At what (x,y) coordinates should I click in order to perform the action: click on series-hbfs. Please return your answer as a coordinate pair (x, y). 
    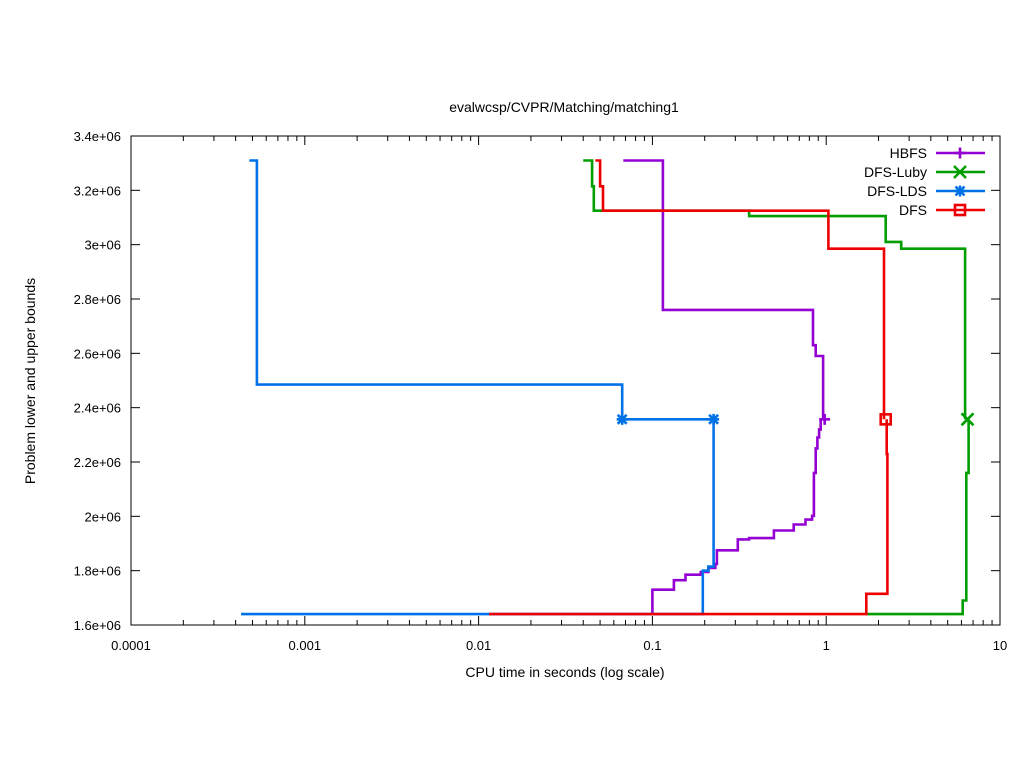
    Looking at the image, I should click on (727, 387).